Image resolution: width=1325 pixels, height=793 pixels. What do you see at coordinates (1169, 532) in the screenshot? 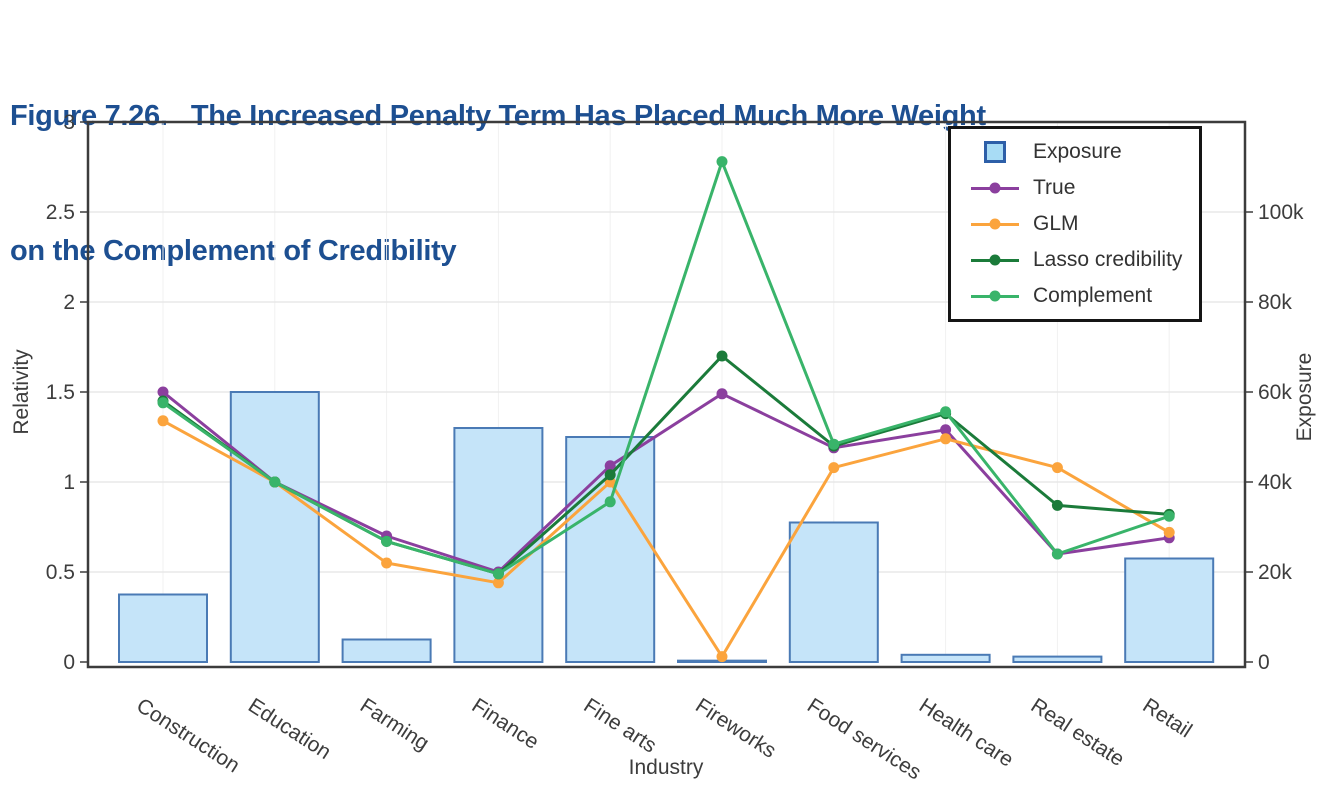
I see `series-point-glm-retail` at bounding box center [1169, 532].